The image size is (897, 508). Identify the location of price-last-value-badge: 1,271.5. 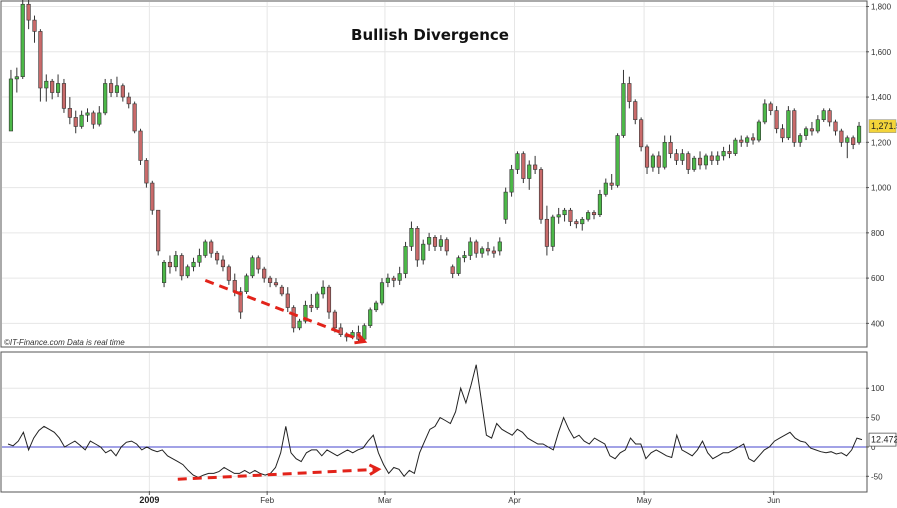
(882, 126).